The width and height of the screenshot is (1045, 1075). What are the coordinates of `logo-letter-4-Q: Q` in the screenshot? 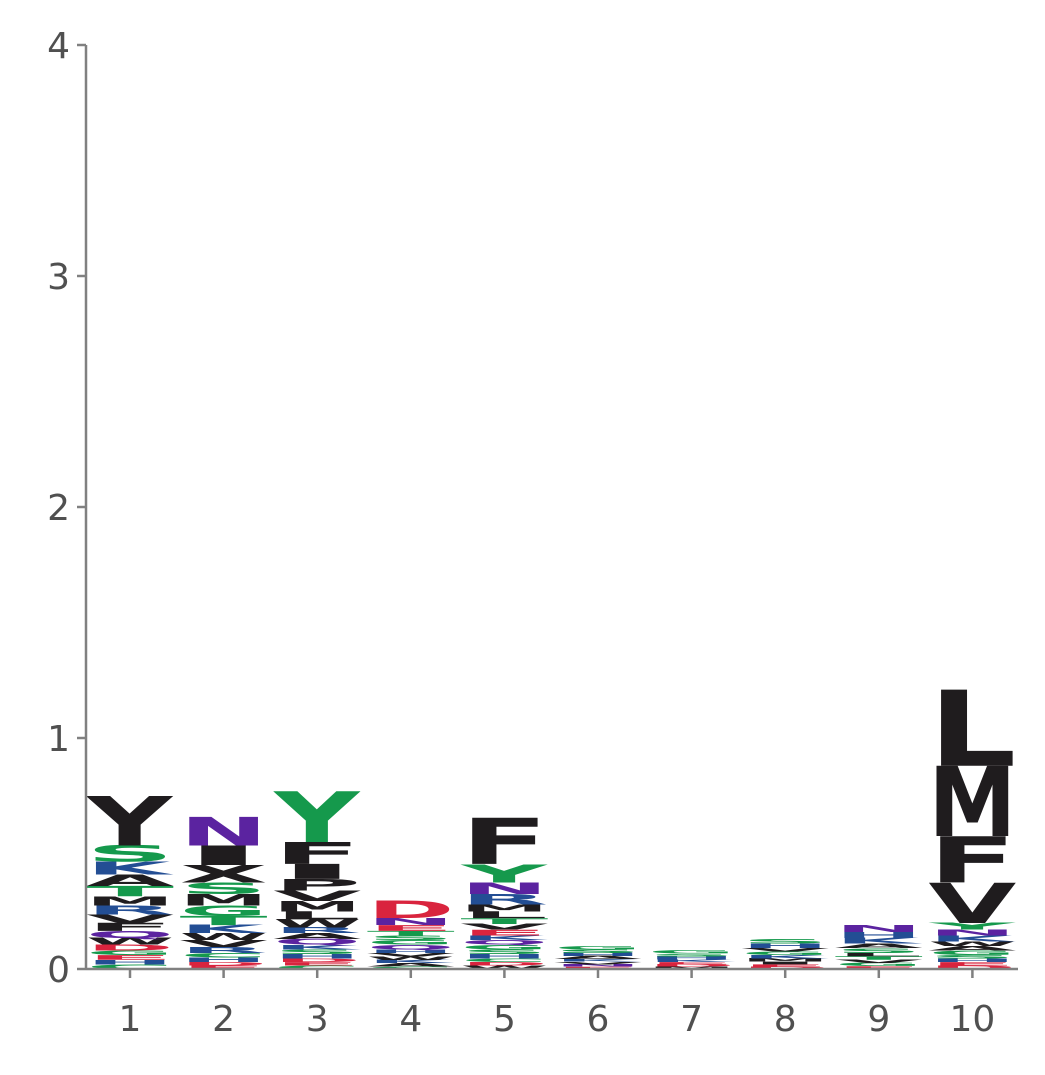 It's located at (411, 947).